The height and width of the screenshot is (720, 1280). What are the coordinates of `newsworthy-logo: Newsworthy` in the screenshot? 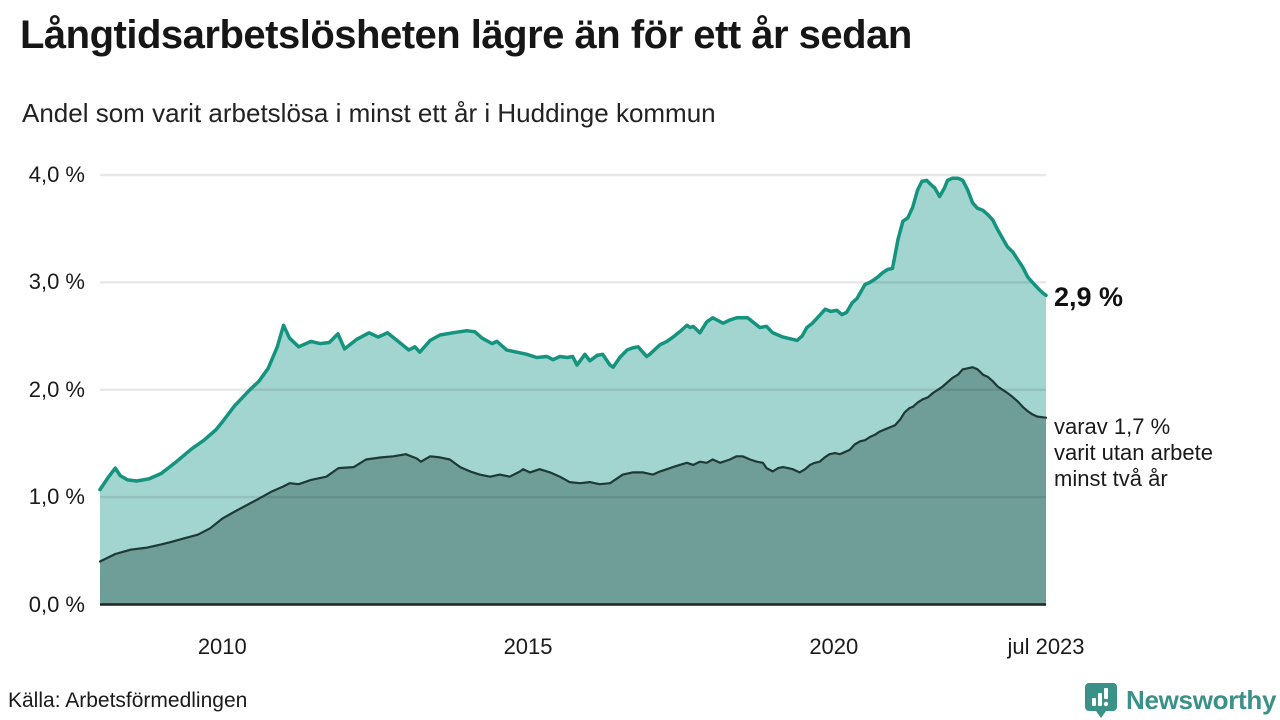 It's located at (1180, 700).